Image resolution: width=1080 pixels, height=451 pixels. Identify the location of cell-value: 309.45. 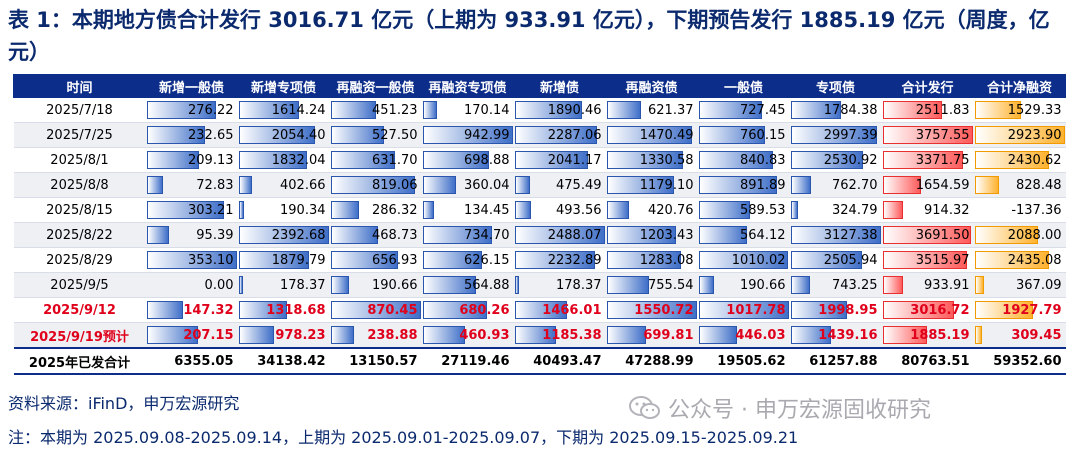
(1036, 335).